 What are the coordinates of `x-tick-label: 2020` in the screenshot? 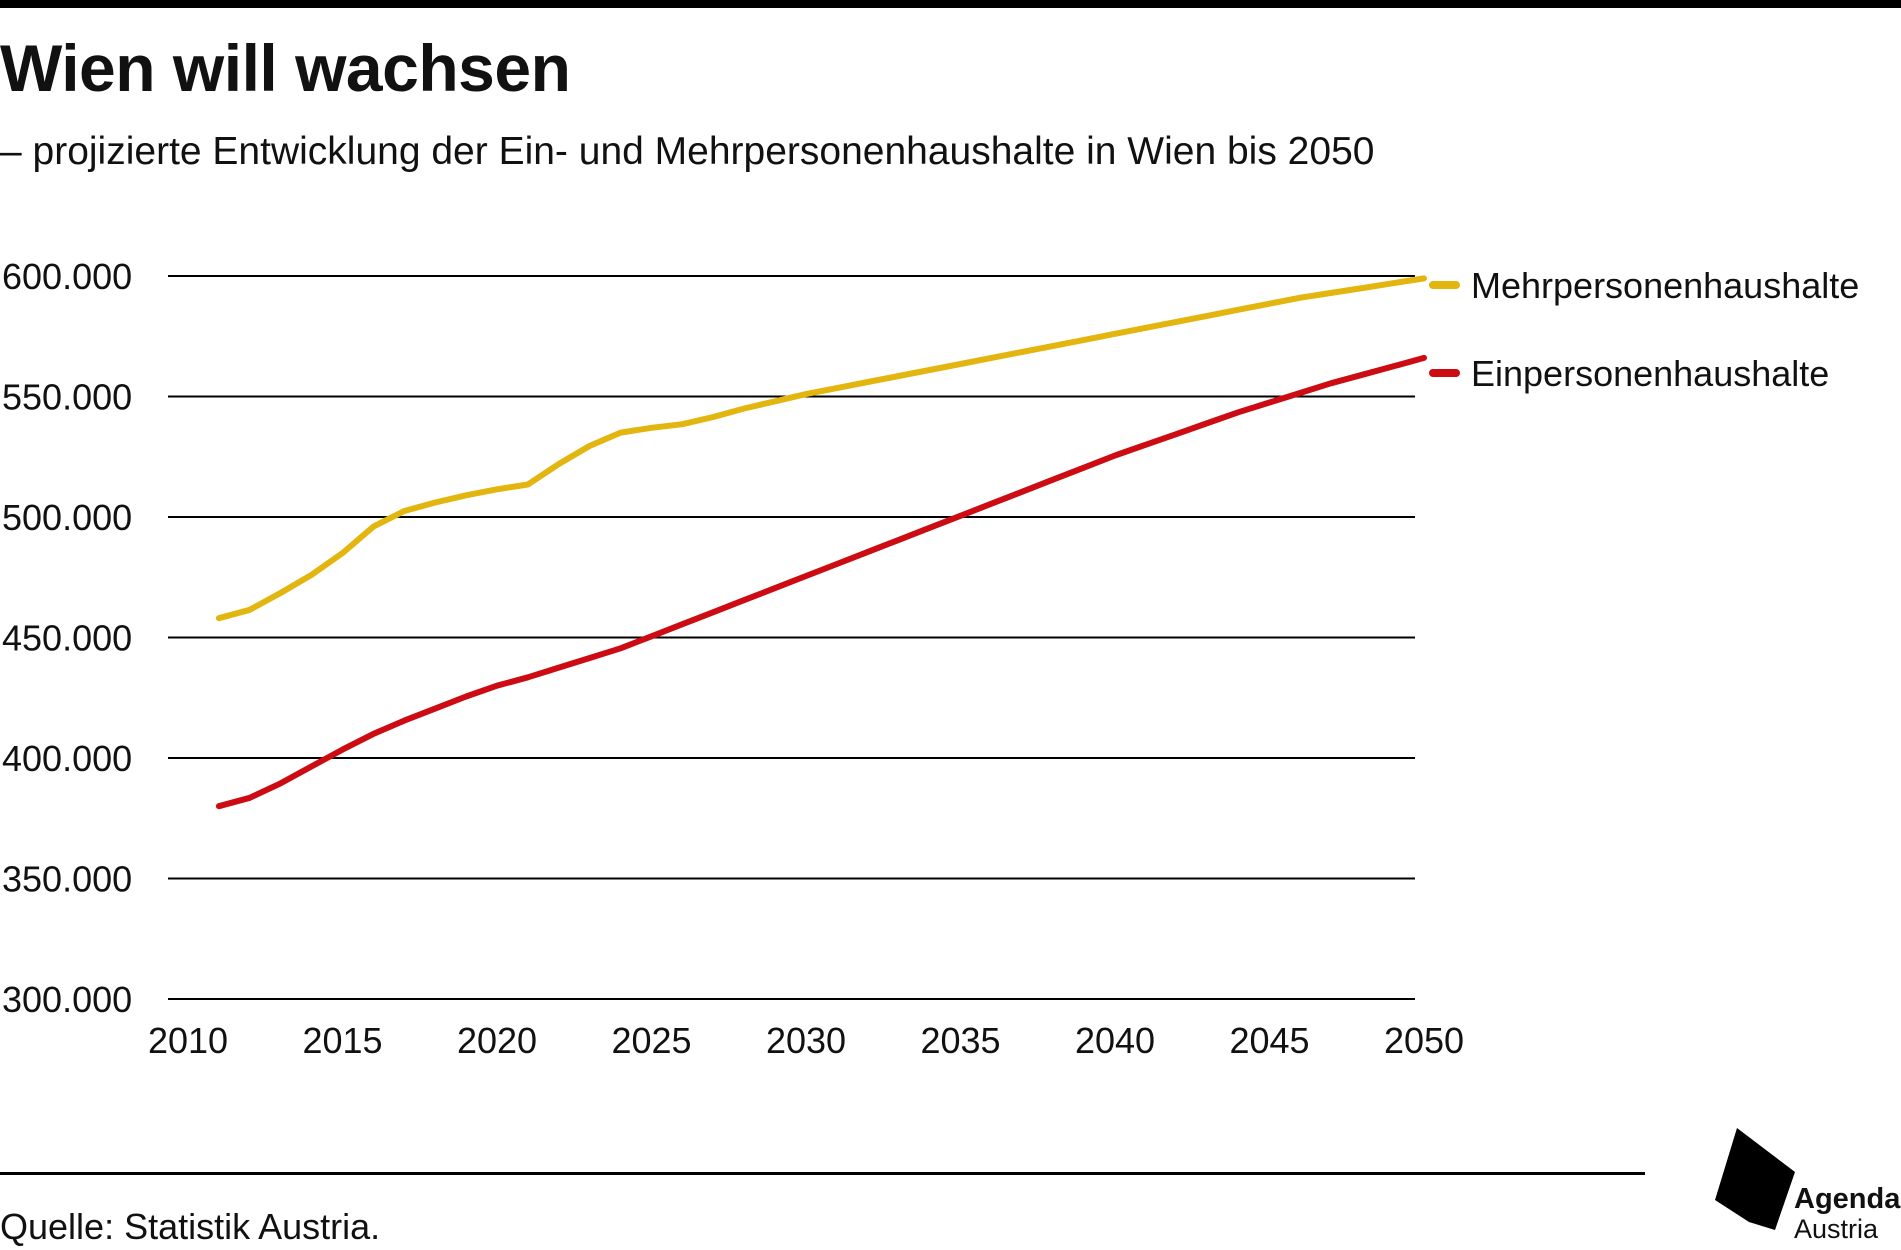 It's located at (497, 1040).